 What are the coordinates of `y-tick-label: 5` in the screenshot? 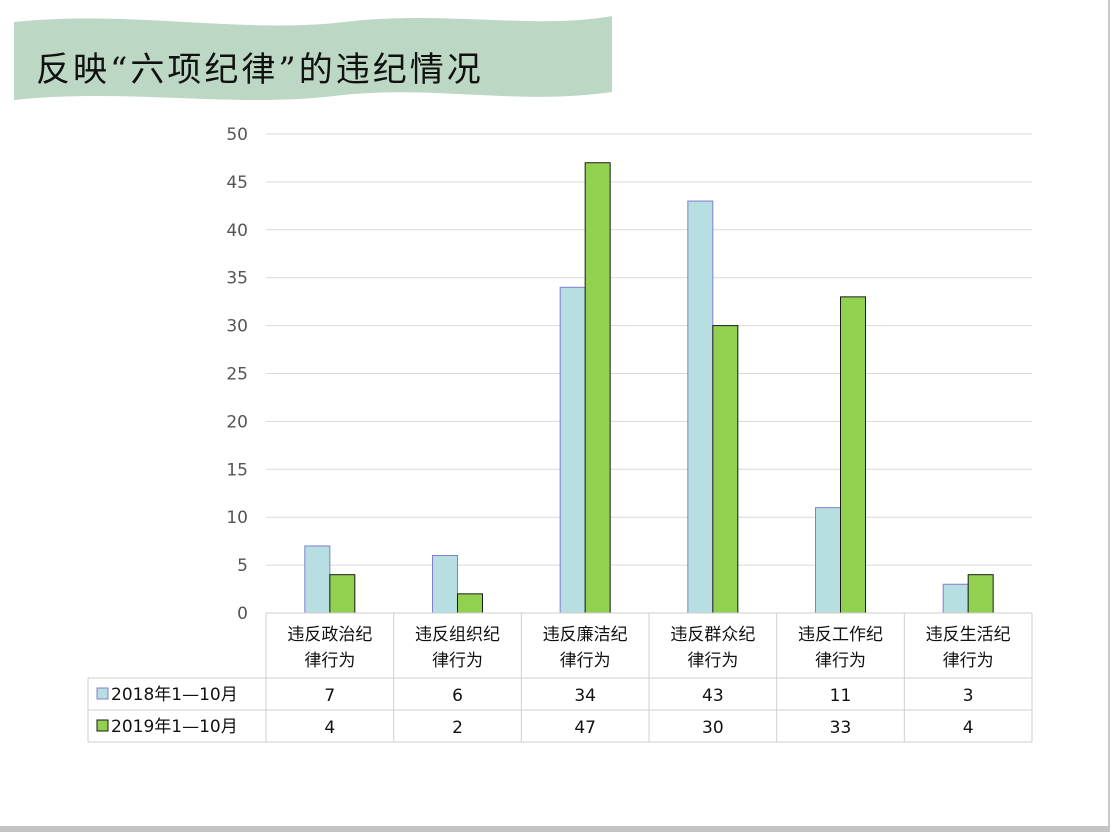 It's located at (242, 566).